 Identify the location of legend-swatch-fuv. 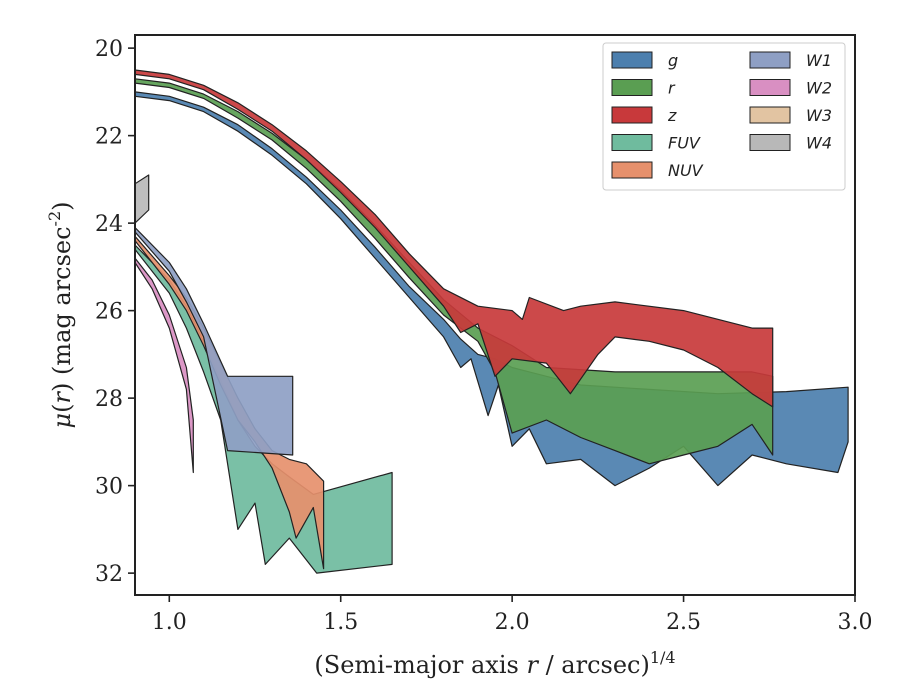
(632, 142).